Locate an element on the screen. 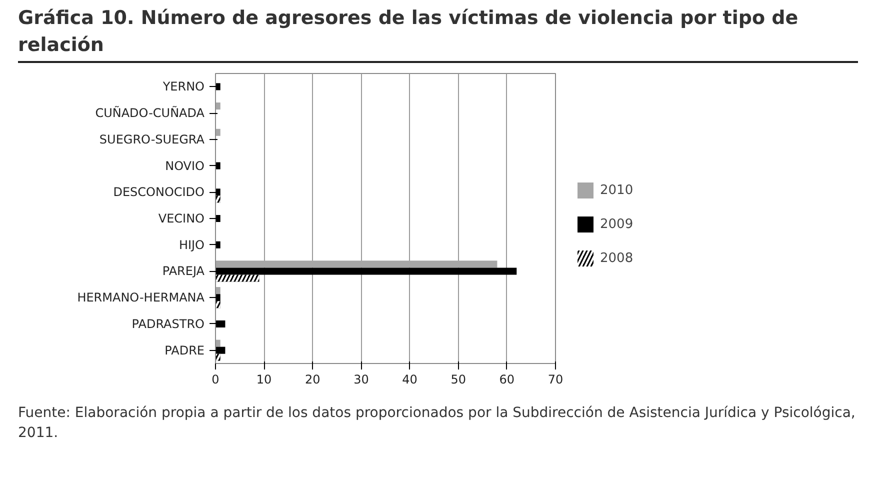  legend-label: 2010 is located at coordinates (617, 190).